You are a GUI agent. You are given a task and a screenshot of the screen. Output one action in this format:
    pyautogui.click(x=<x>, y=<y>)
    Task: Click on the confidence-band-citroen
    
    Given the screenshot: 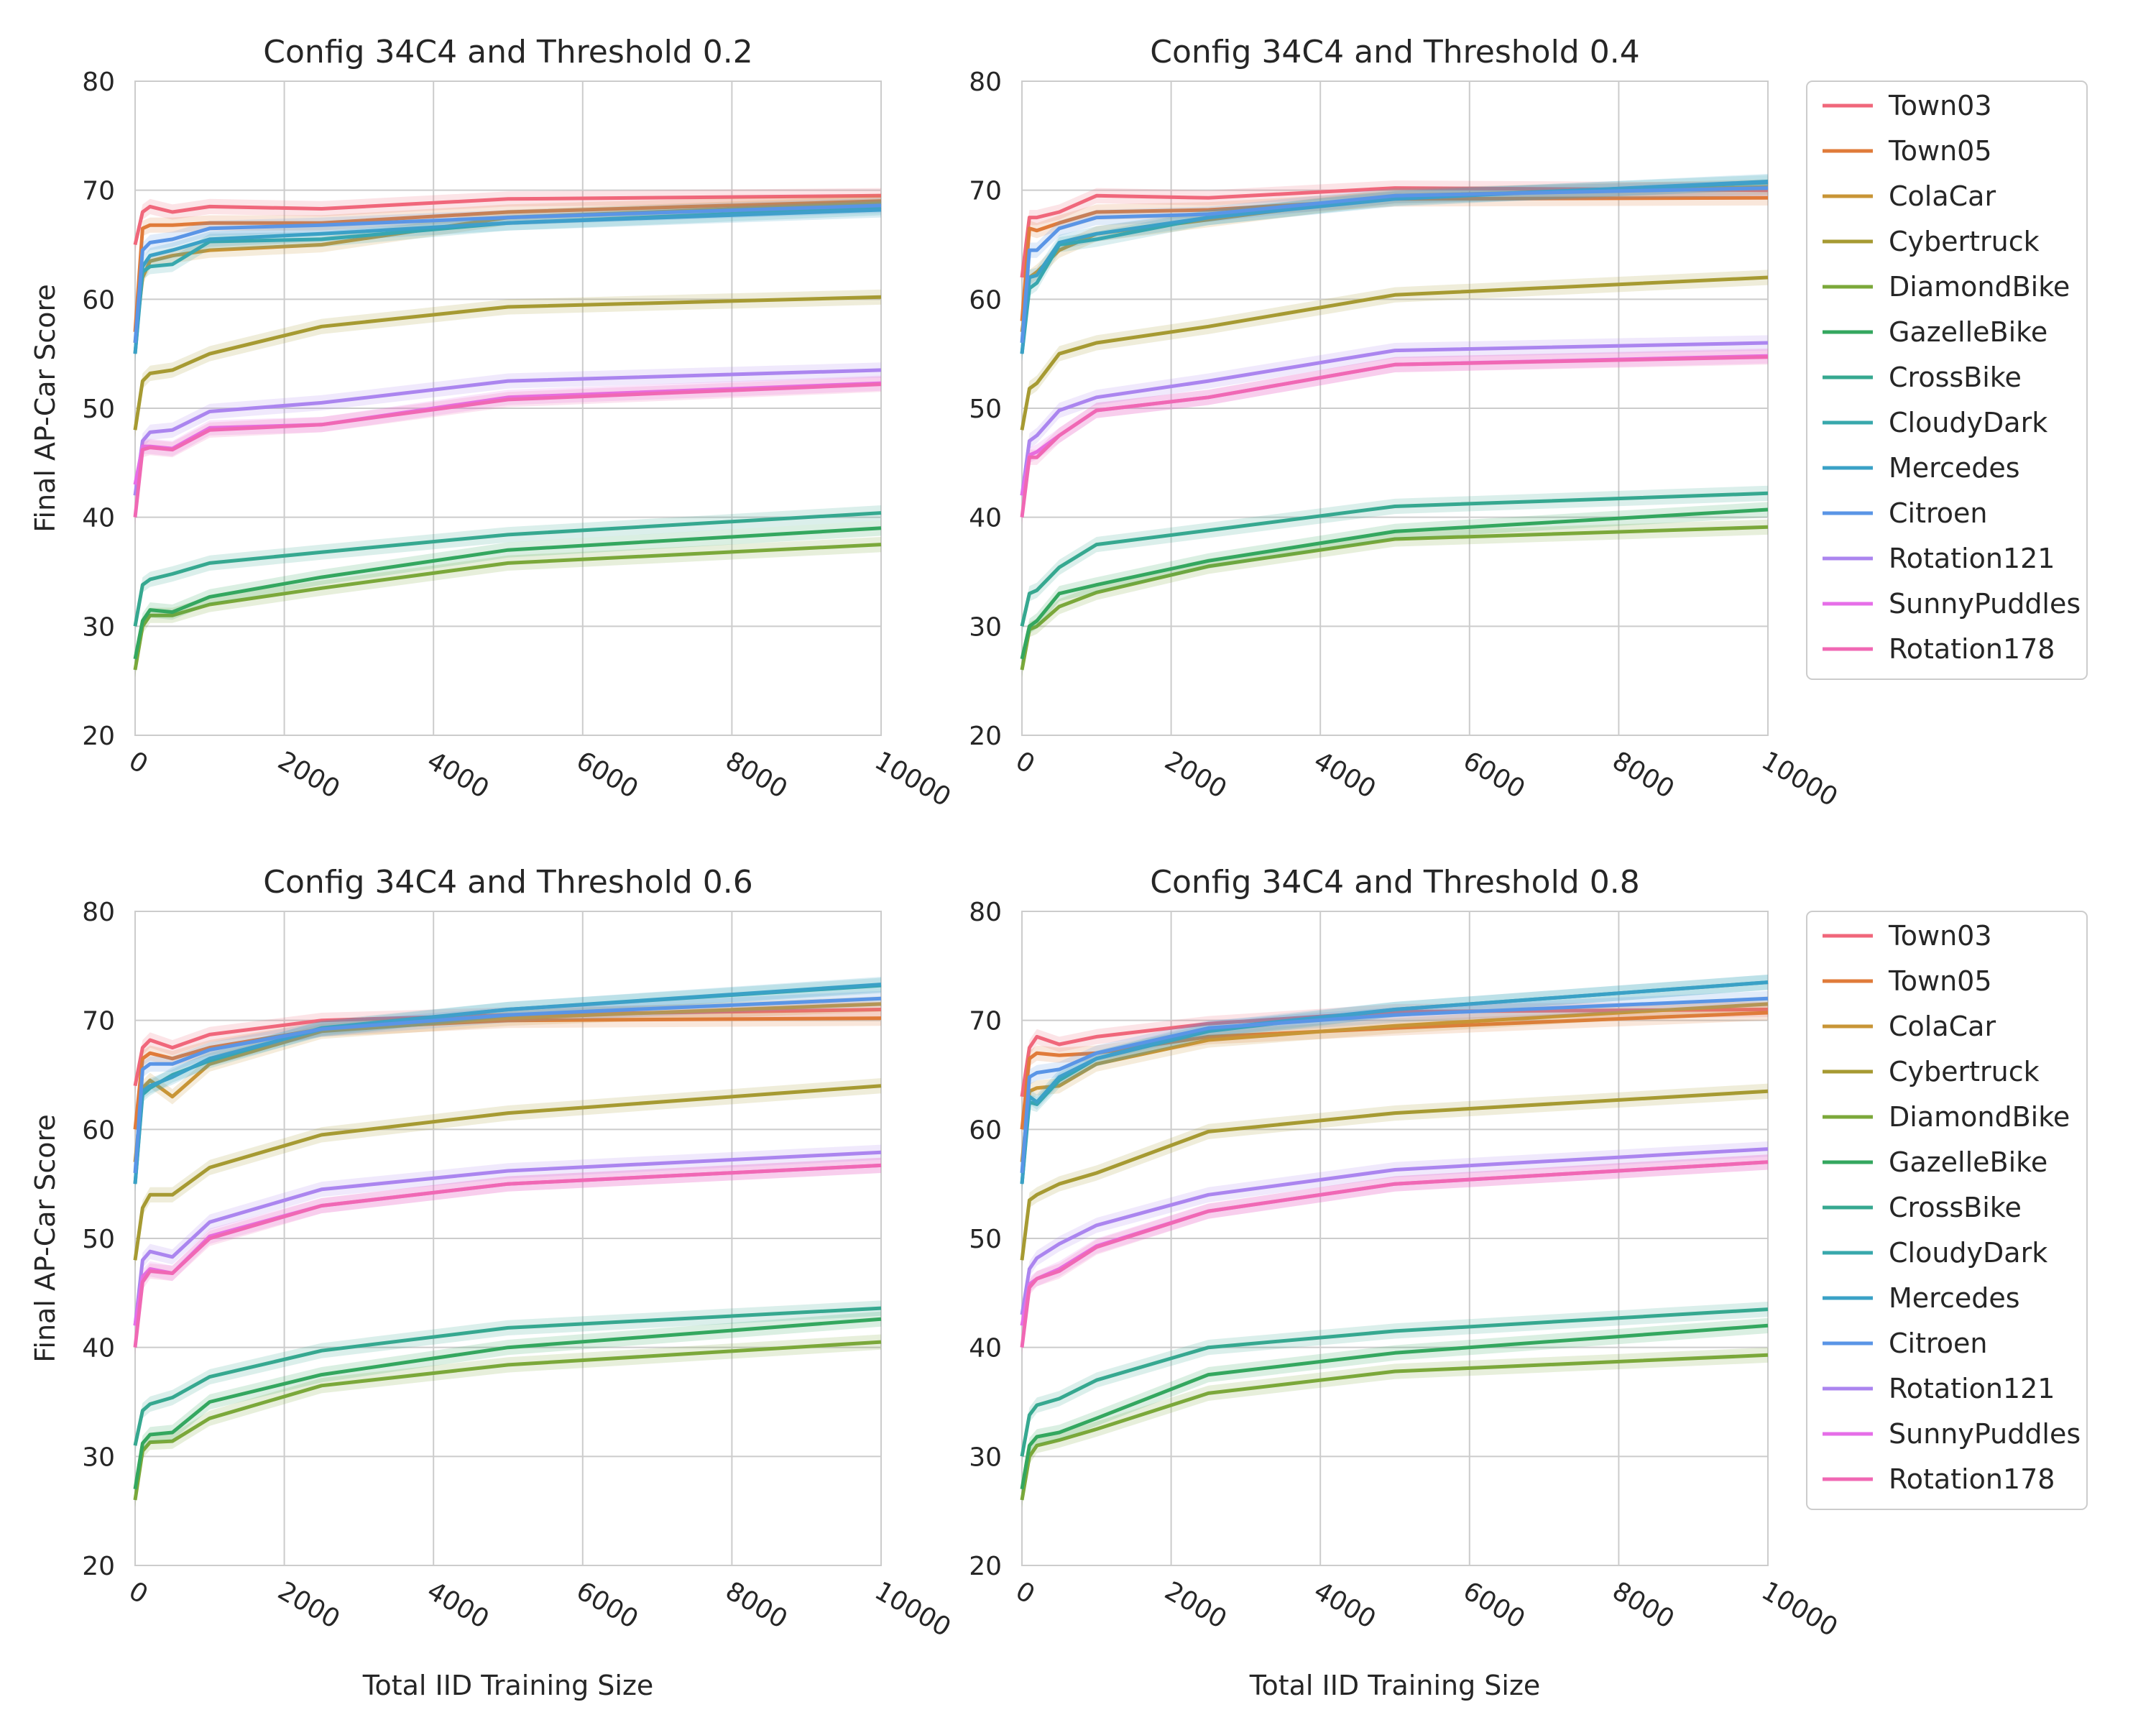 What is the action you would take?
    pyautogui.click(x=508, y=274)
    